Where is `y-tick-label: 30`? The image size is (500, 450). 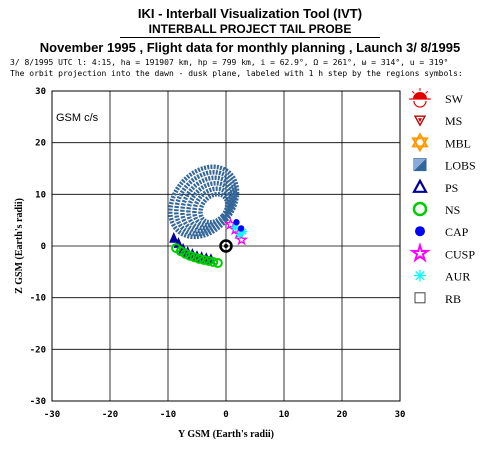
y-tick-label: 30 is located at coordinates (40, 92).